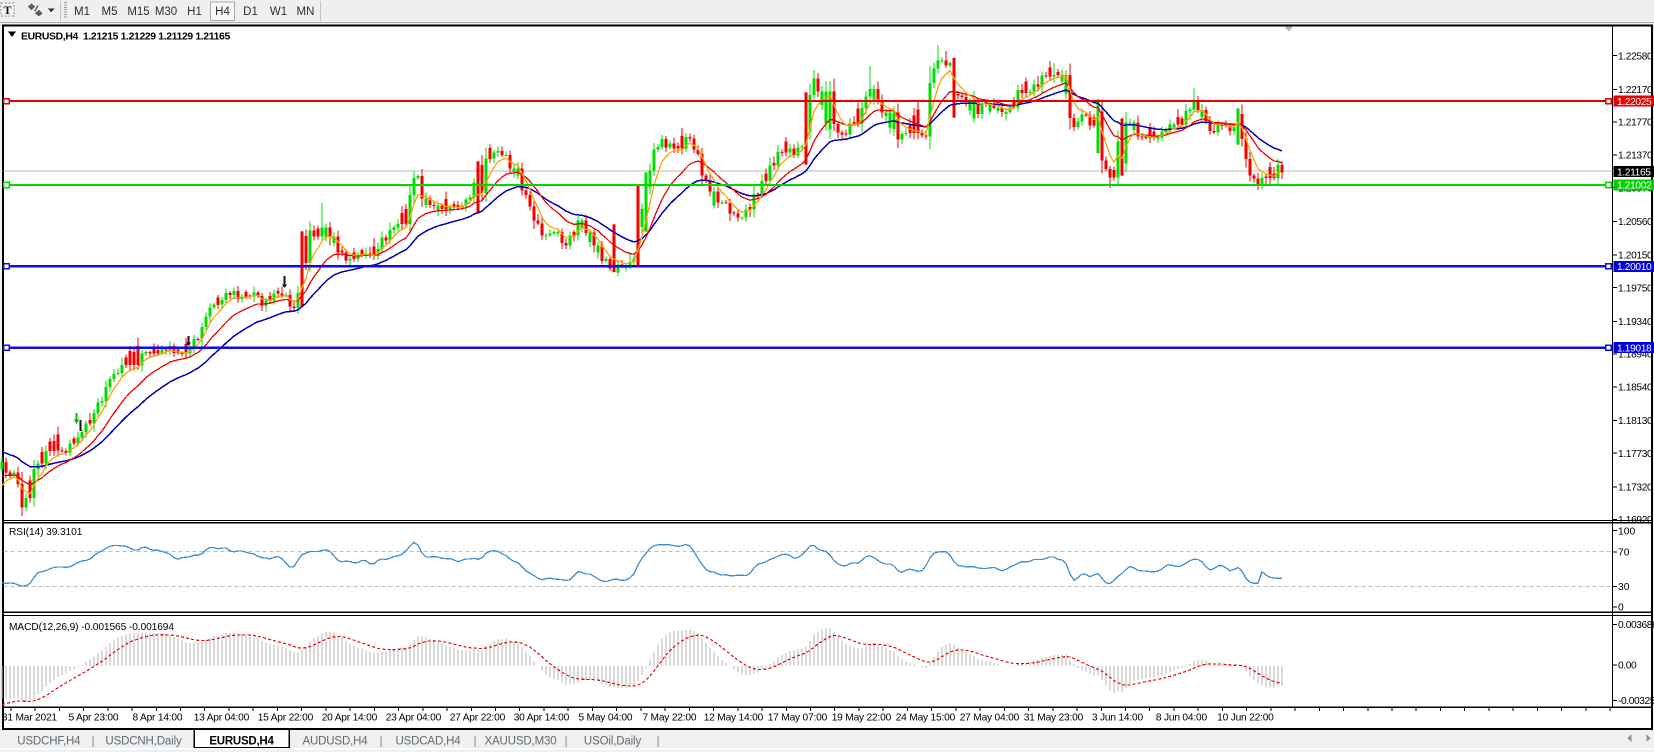 This screenshot has height=752, width=1654. I want to click on svg-text: M30, so click(166, 12).